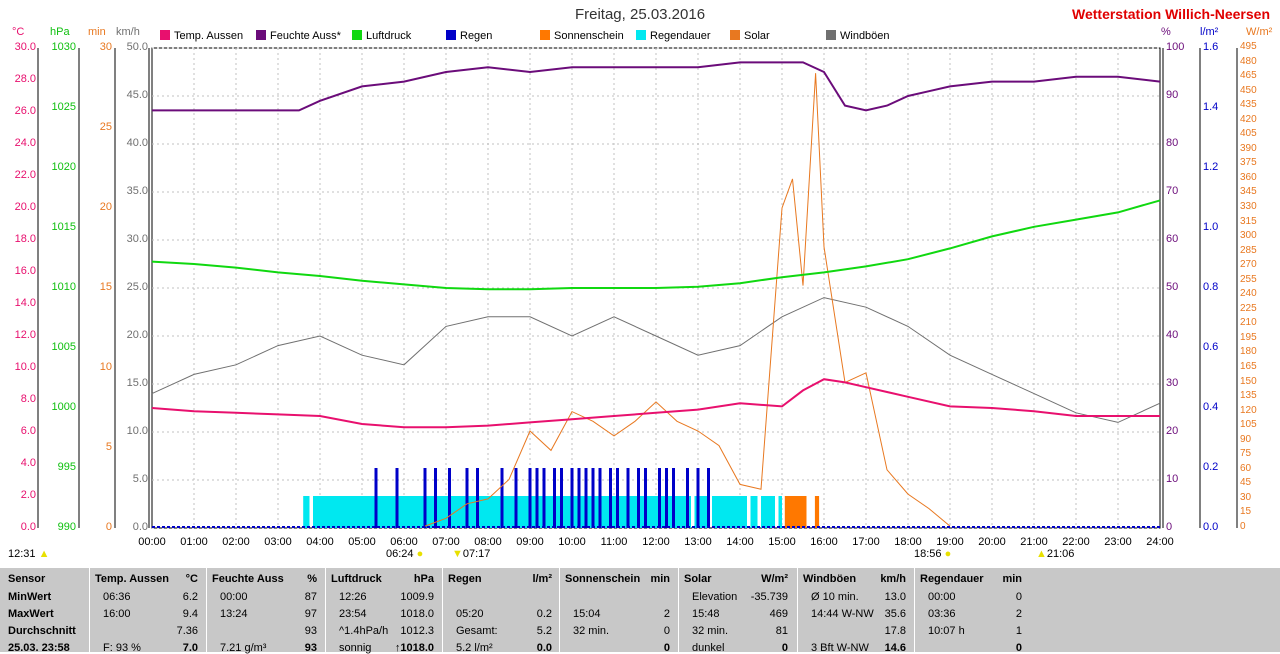 The height and width of the screenshot is (654, 1280). Describe the element at coordinates (1248, 366) in the screenshot. I see `axis-tick-label: 165` at that location.